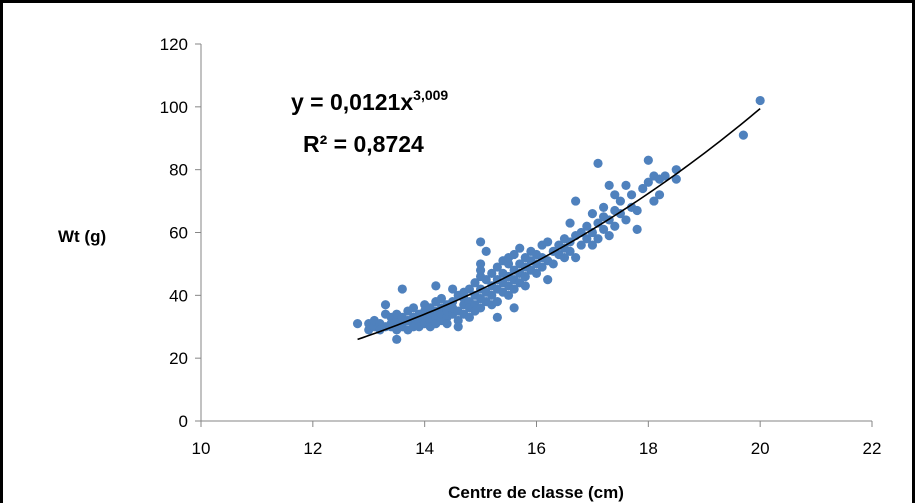  What do you see at coordinates (536, 448) in the screenshot?
I see `x-tick-label: 16` at bounding box center [536, 448].